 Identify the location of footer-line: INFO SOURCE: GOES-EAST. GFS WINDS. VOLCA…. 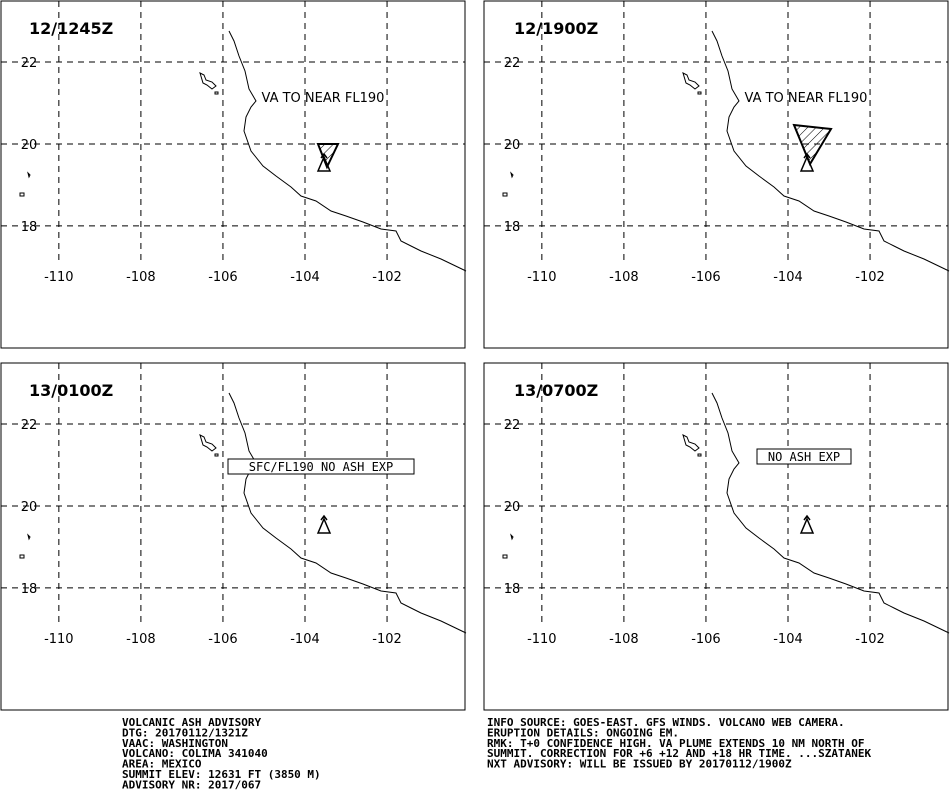
(666, 722).